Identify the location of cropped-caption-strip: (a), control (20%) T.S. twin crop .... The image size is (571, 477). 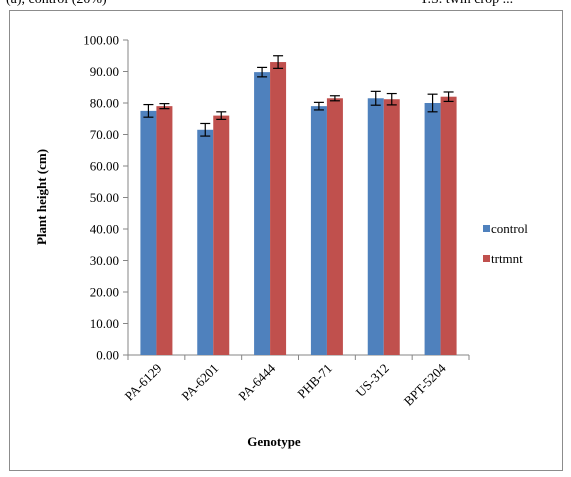
(285, 4).